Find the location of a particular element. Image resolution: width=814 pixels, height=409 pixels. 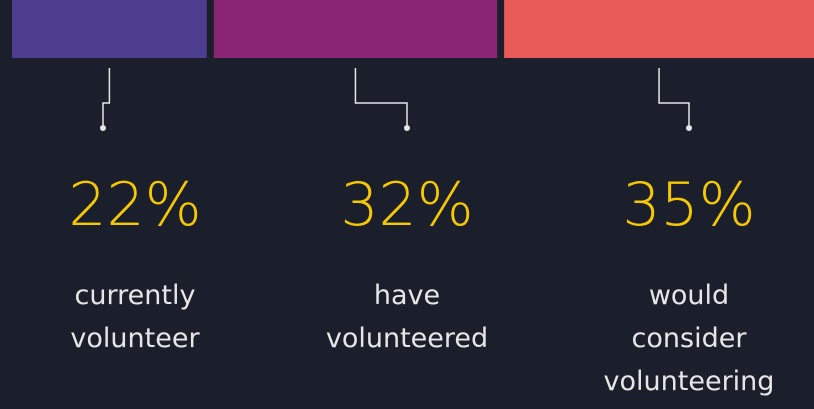

category-label: would consider volunteering is located at coordinates (689, 338).